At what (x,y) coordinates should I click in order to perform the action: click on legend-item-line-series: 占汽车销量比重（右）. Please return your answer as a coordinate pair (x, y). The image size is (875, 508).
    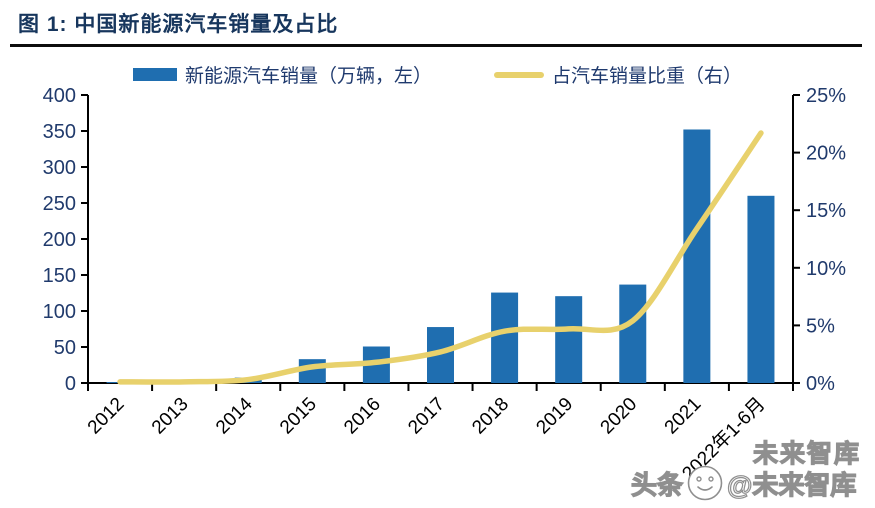
    Looking at the image, I should click on (618, 74).